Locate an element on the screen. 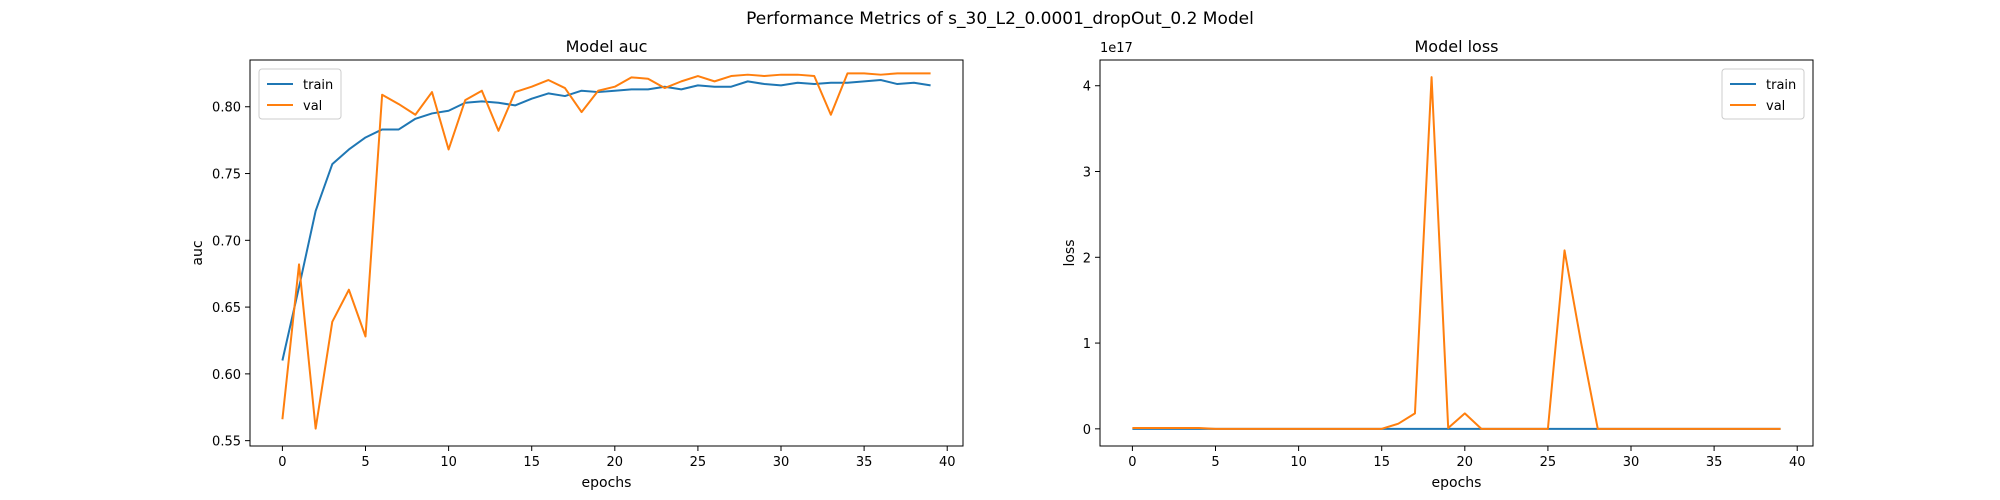 This screenshot has height=500, width=2000. y-axis-label: auc is located at coordinates (198, 252).